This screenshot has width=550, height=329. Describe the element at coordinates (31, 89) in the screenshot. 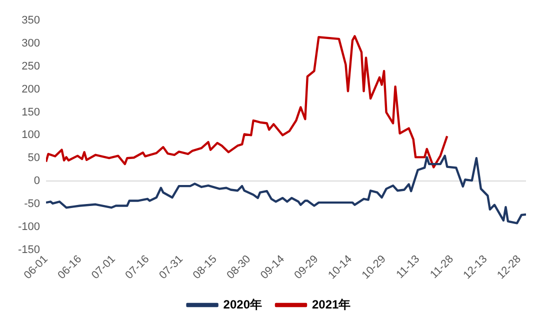

I see `y-tick-label: 200` at that location.